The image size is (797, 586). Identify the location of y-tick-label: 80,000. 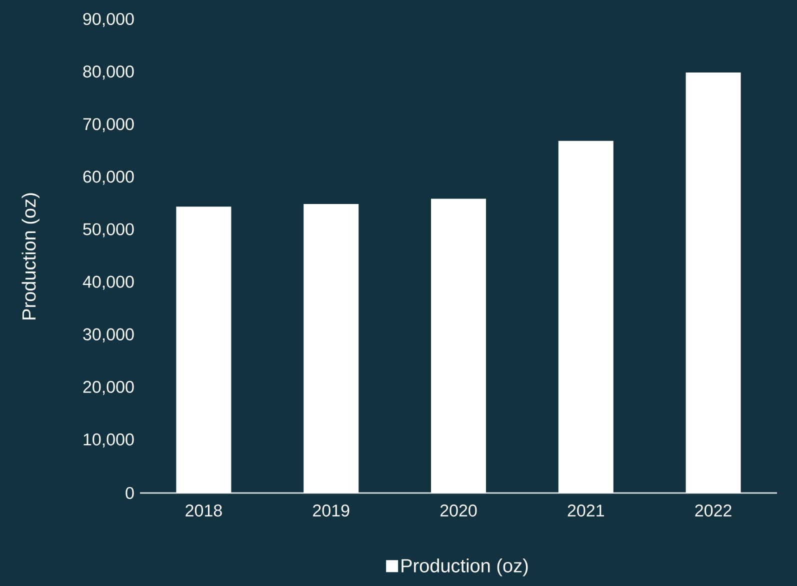
(108, 73).